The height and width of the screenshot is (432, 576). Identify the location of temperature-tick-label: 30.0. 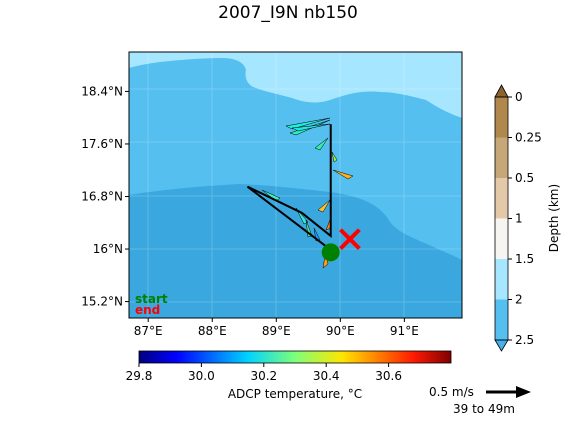
(201, 376).